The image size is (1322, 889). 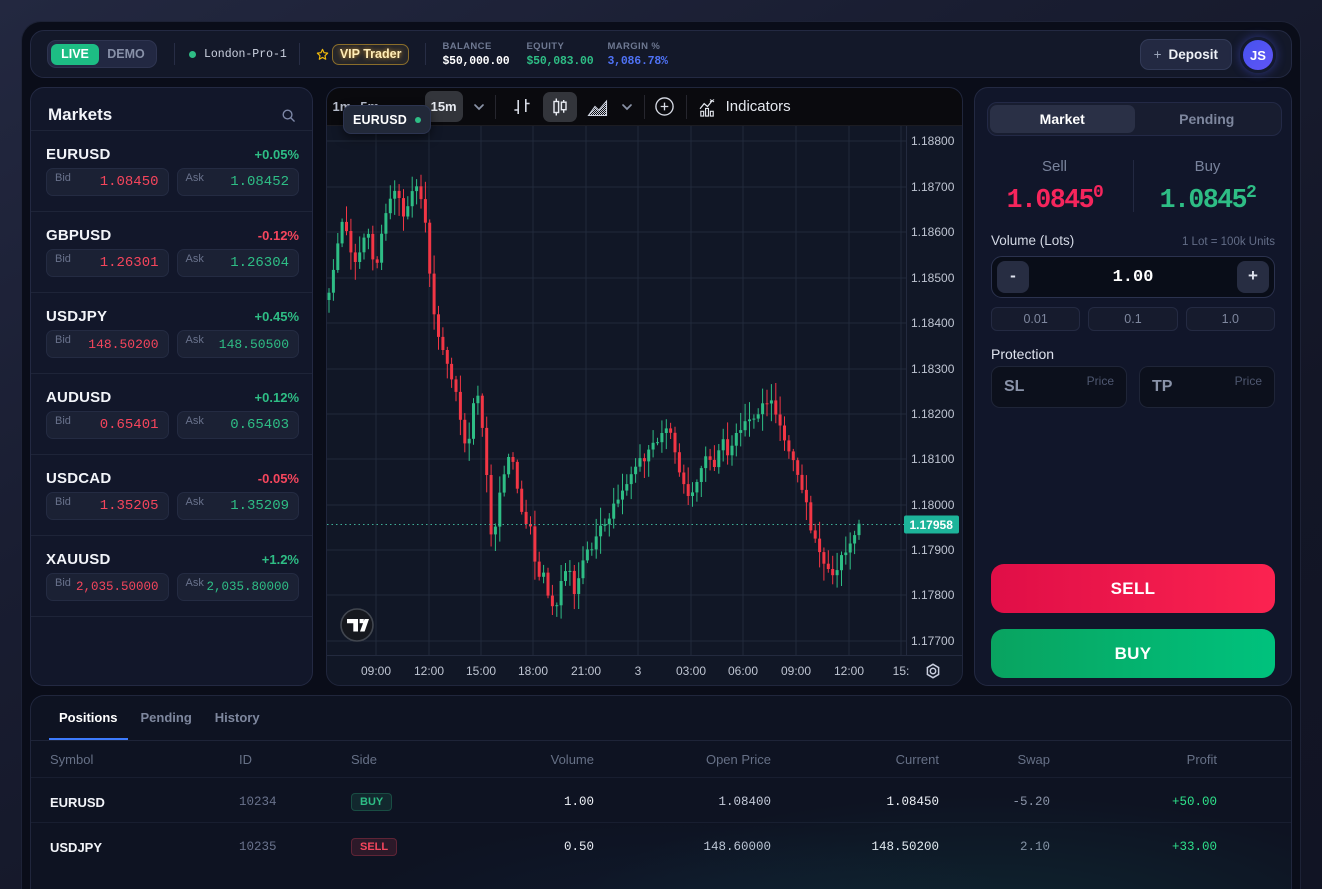 I want to click on svg-text: 1.18200, so click(x=933, y=414).